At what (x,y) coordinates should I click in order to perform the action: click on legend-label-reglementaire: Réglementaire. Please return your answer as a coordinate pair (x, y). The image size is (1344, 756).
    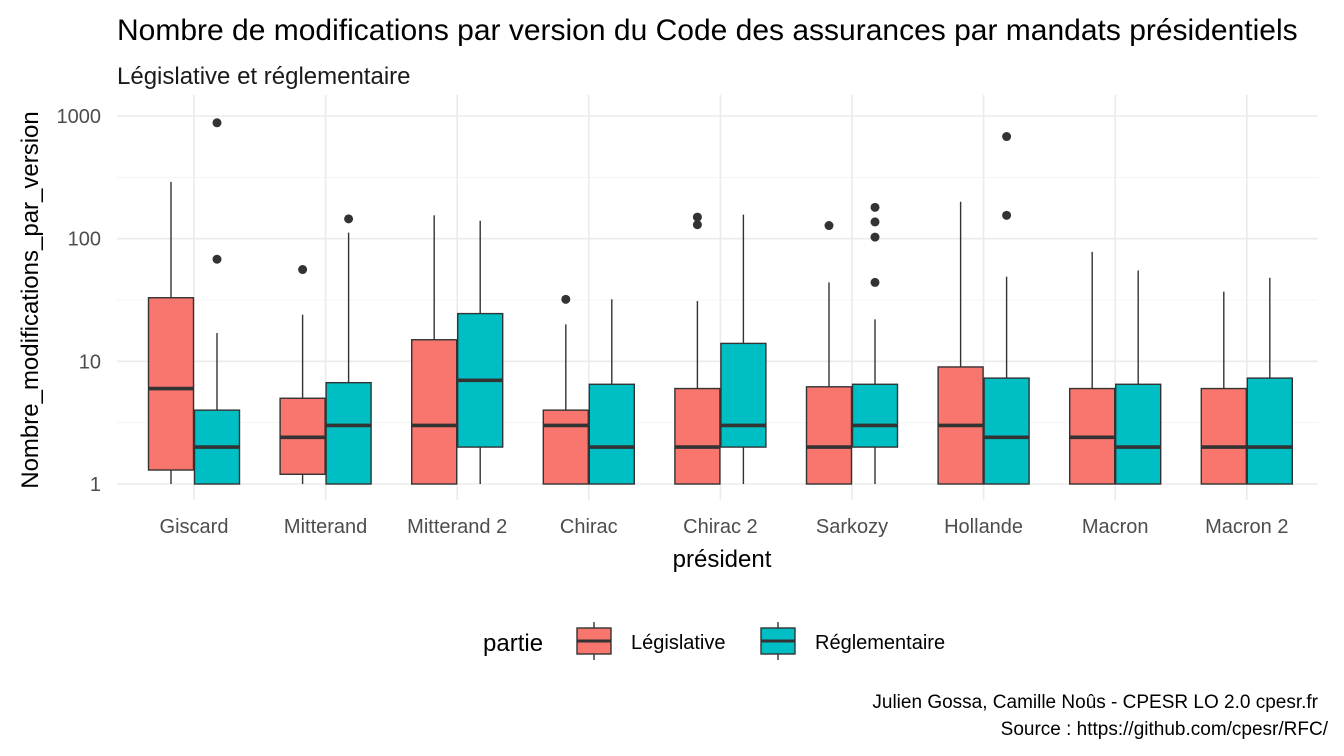
    Looking at the image, I should click on (880, 643).